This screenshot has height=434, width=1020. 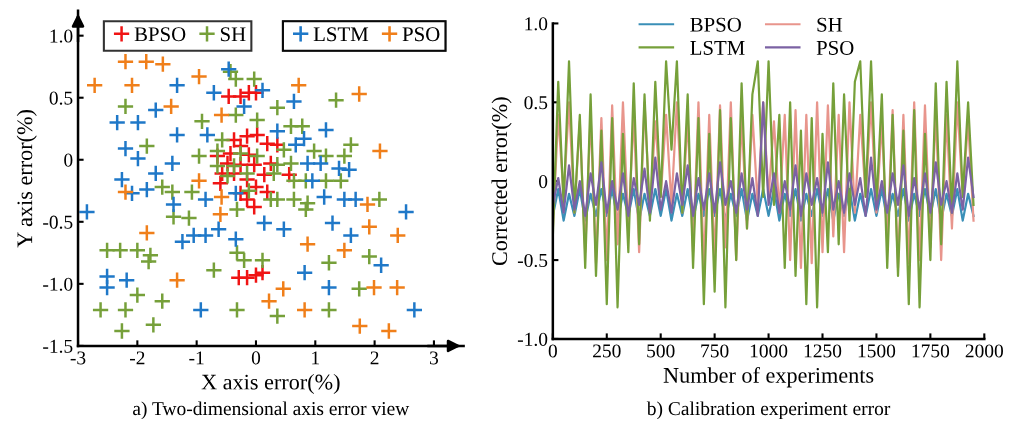 I want to click on x-tick-label: 1, so click(x=315, y=358).